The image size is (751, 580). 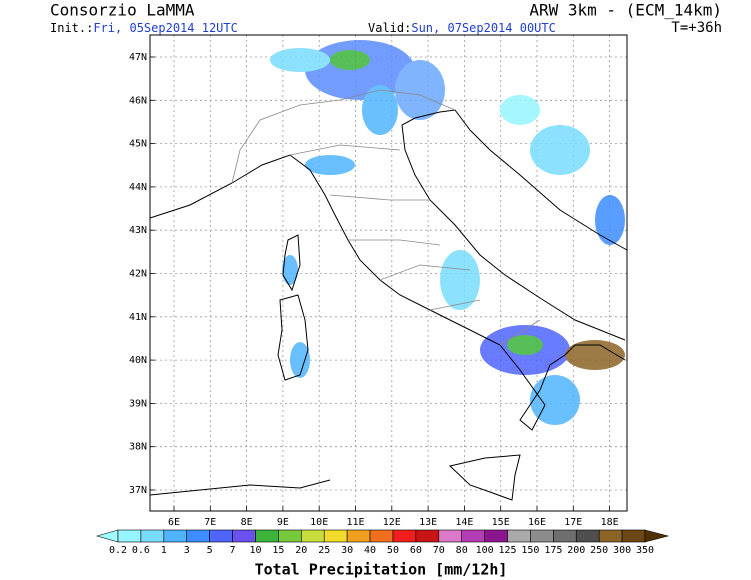 What do you see at coordinates (355, 522) in the screenshot?
I see `lon-label: 11E` at bounding box center [355, 522].